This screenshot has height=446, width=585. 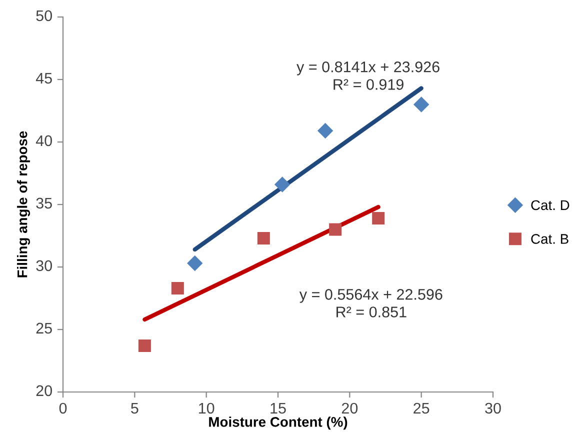 I want to click on y-tick-label: 25, so click(x=44, y=328).